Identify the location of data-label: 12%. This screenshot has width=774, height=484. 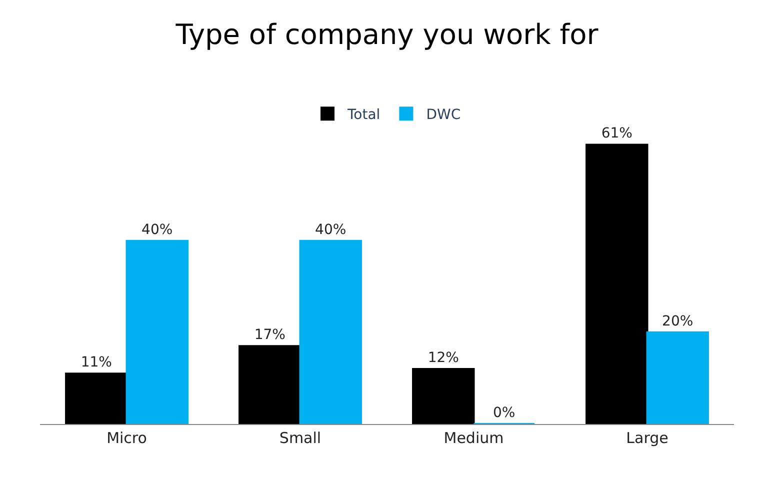
(443, 358).